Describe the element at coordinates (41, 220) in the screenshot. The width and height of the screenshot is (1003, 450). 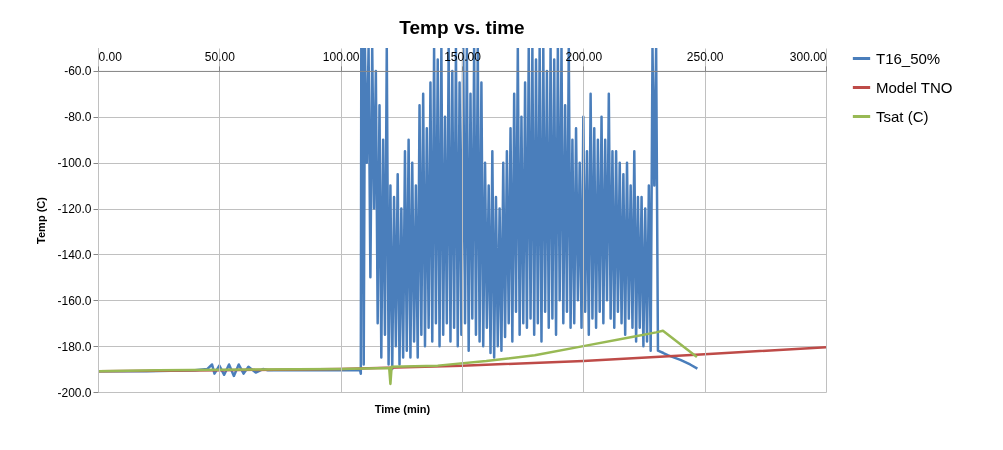
I see `y-axis-title: Temp (C)` at that location.